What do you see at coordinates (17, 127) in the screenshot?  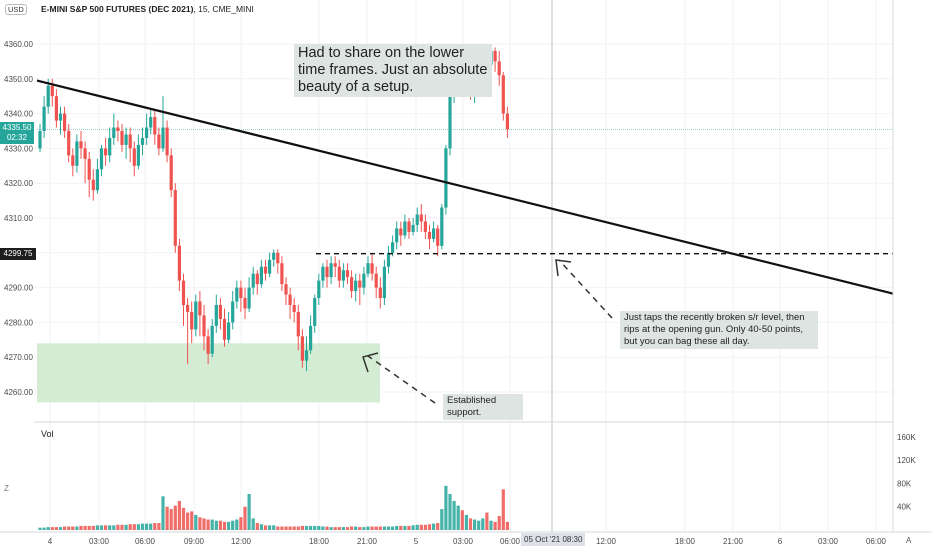 I see `last-price: 4335.50` at bounding box center [17, 127].